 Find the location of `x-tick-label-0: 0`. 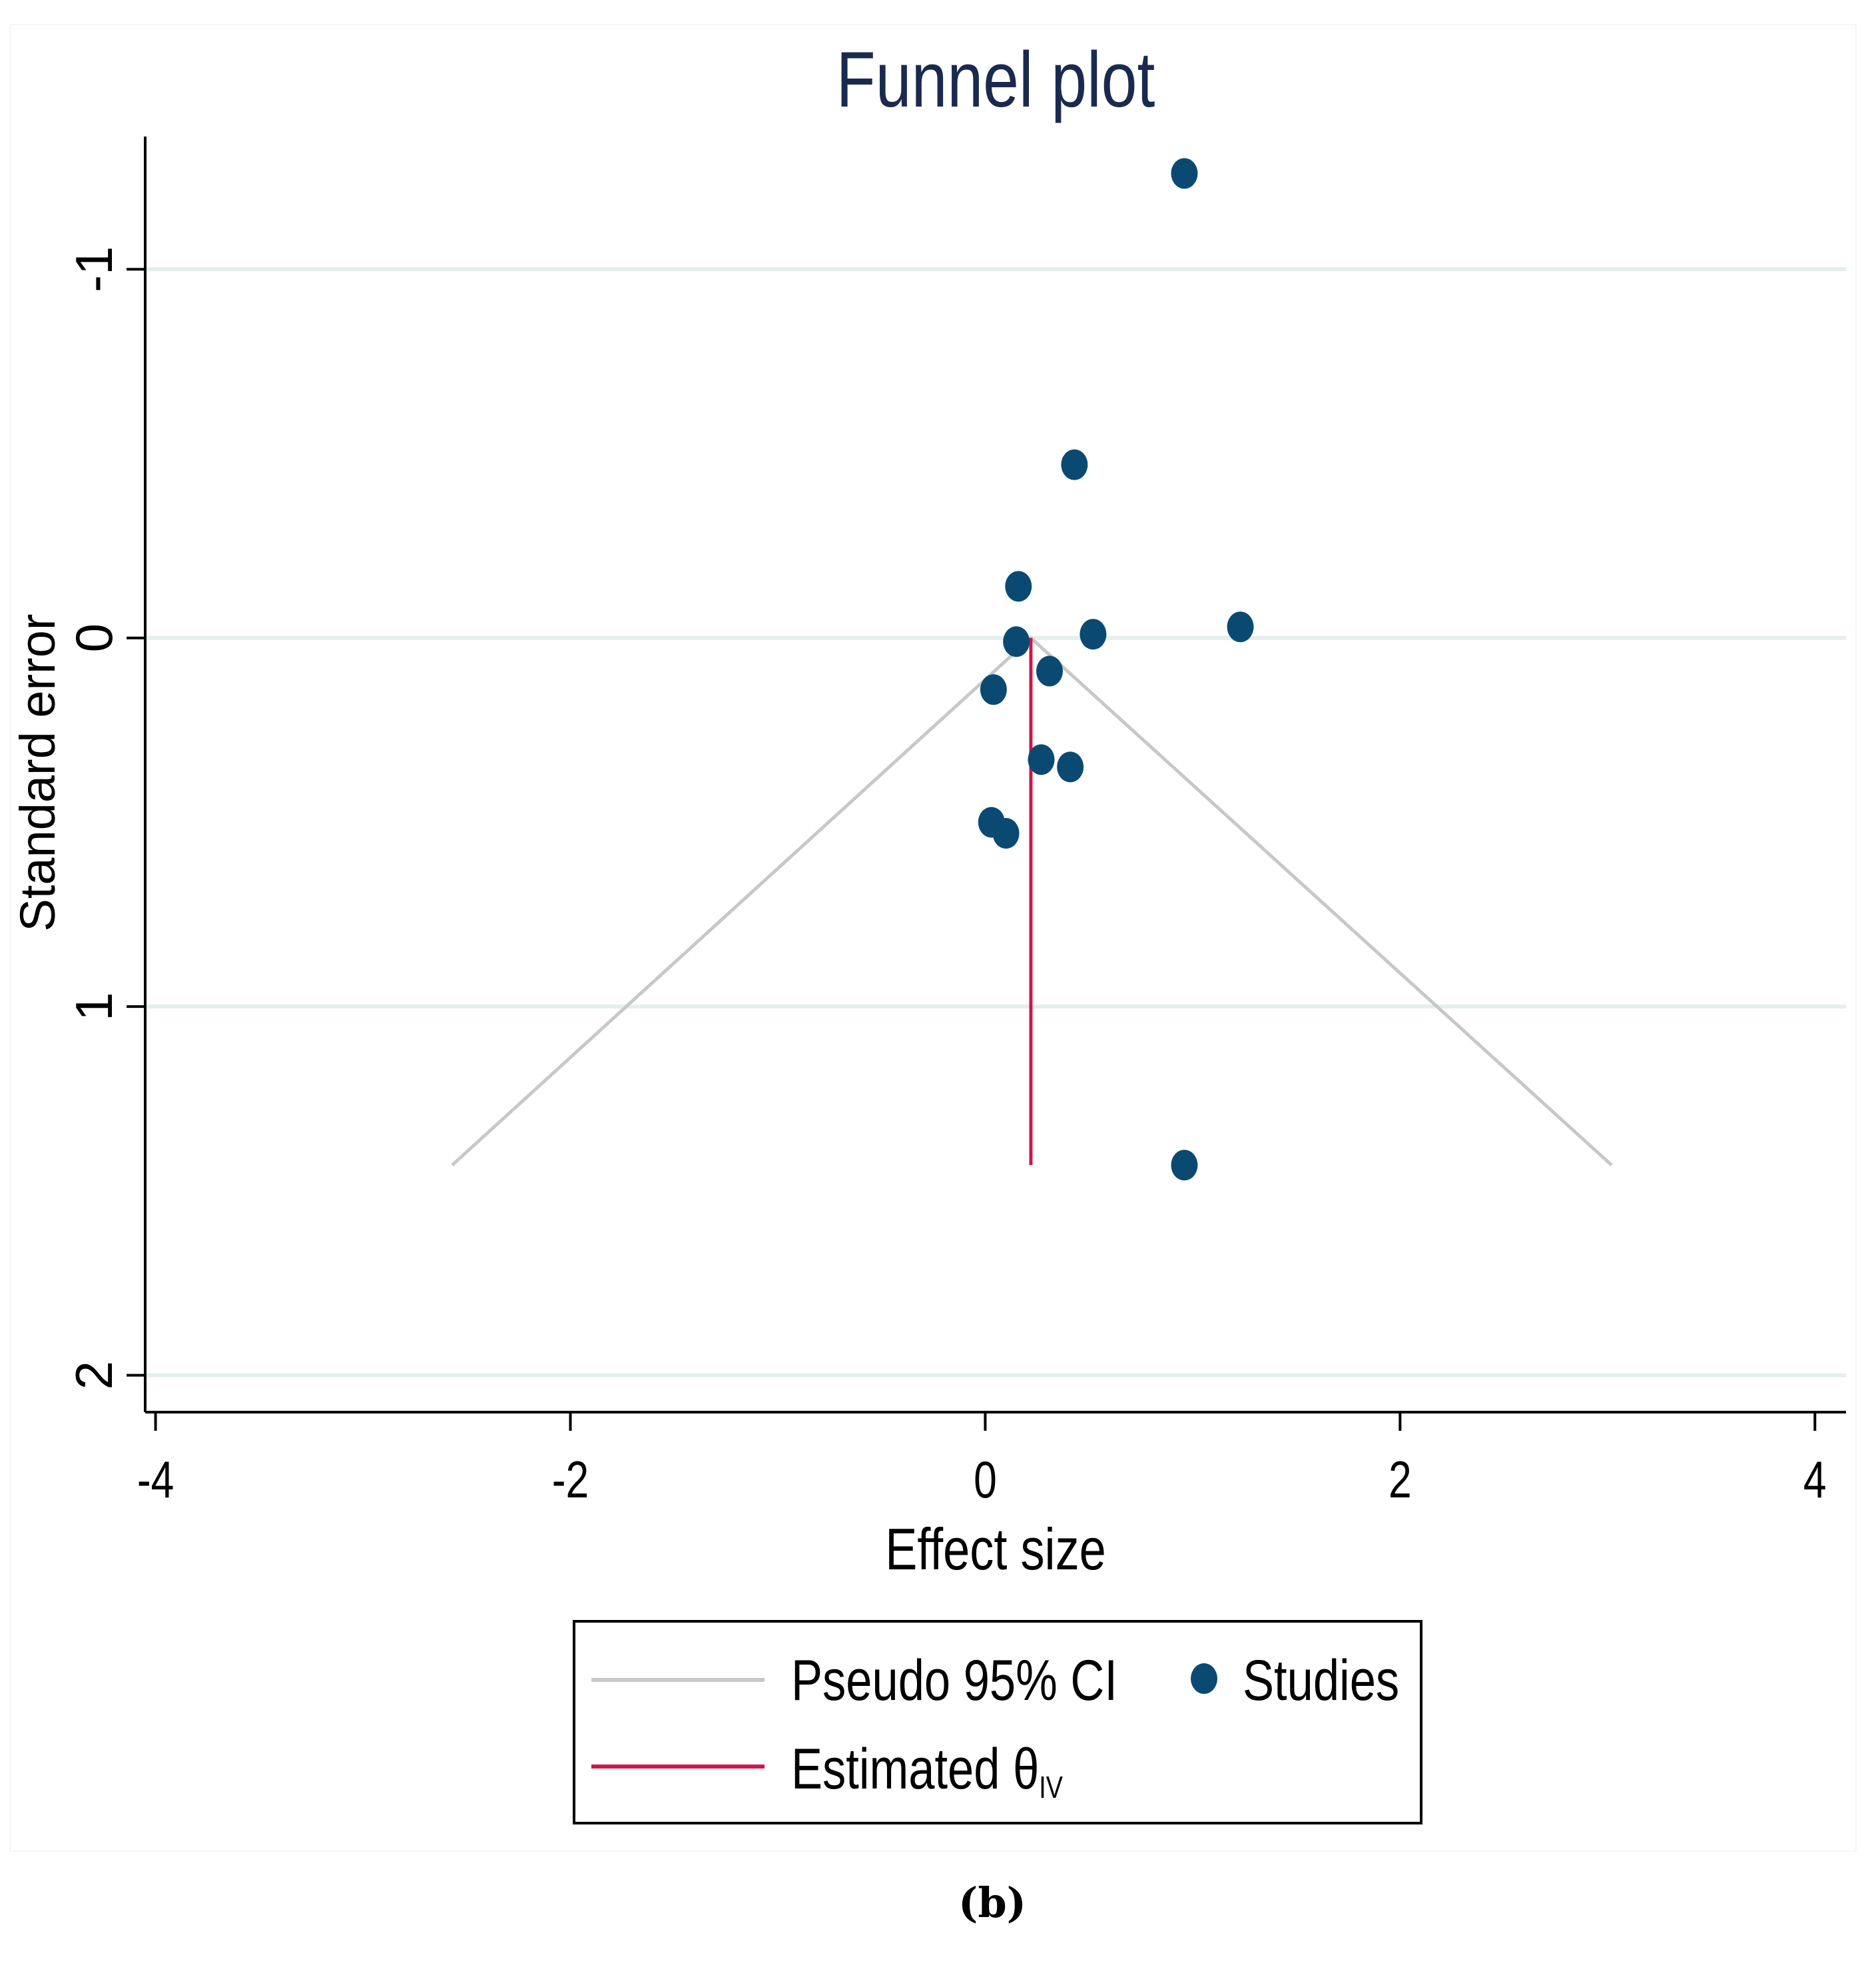

x-tick-label-0: 0 is located at coordinates (985, 1479).